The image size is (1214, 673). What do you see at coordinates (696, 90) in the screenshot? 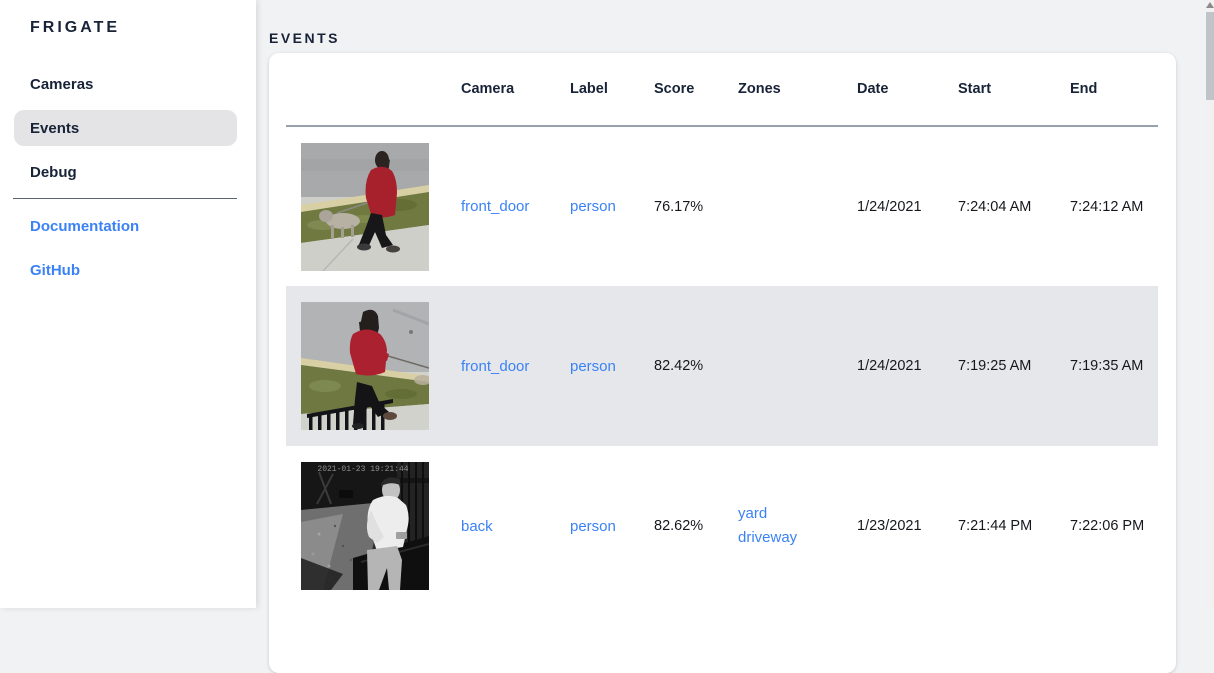
I see `column-header-score: Score` at bounding box center [696, 90].